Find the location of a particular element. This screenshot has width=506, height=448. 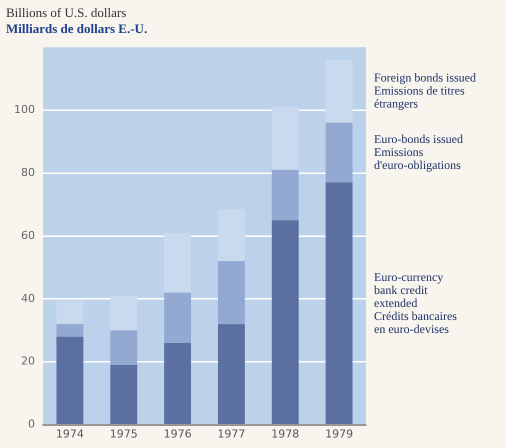

x-tick-label: 1976 is located at coordinates (178, 433).